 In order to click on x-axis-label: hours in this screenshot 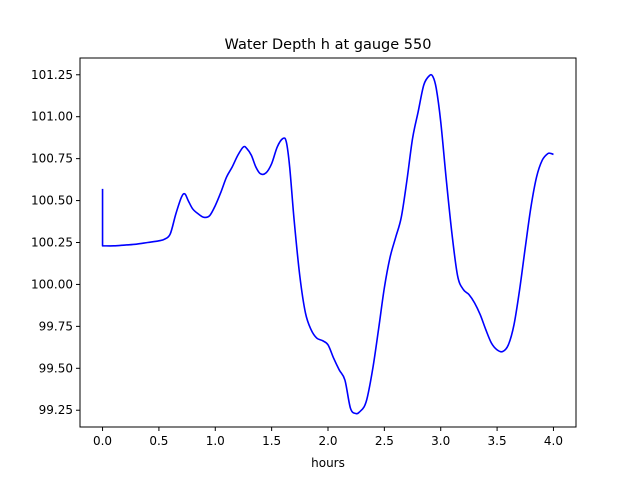, I will do `click(328, 463)`.